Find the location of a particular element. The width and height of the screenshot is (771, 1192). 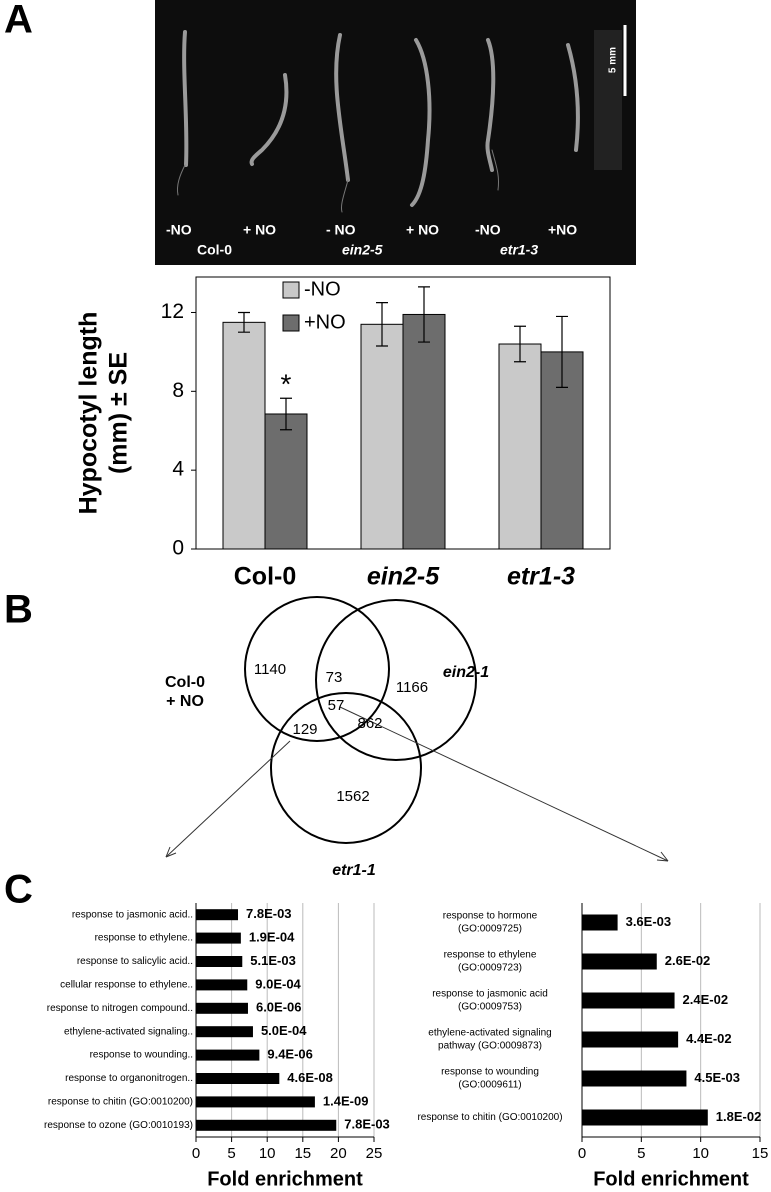

region-count: 57 is located at coordinates (336, 705).